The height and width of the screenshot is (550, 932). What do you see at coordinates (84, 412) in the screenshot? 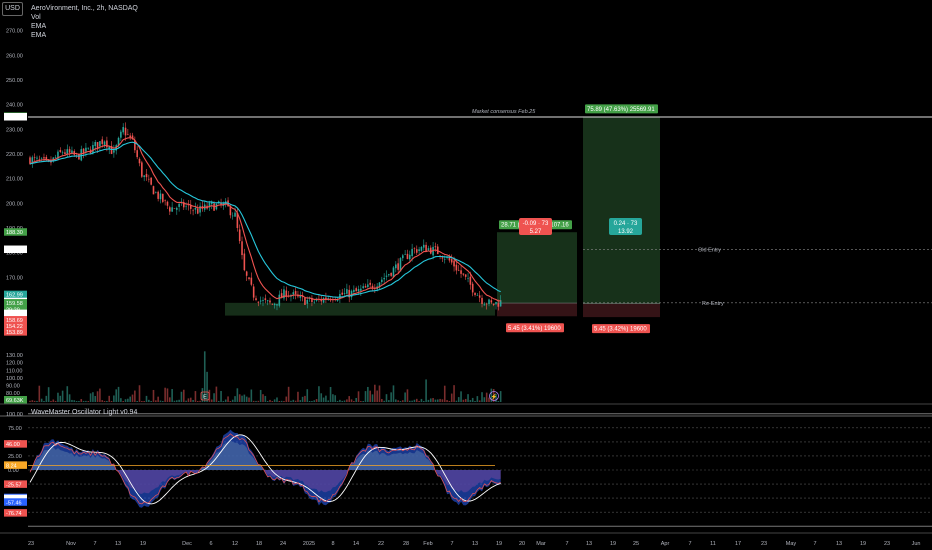
I see `oscillator-title: WaveMaster Oscillator Light v0.94` at bounding box center [84, 412].